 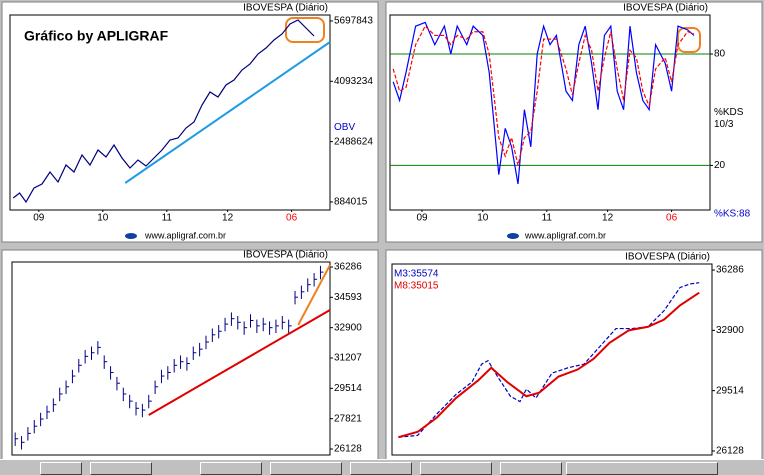 What do you see at coordinates (353, 81) in the screenshot?
I see `y-tick-label: 4093234` at bounding box center [353, 81].